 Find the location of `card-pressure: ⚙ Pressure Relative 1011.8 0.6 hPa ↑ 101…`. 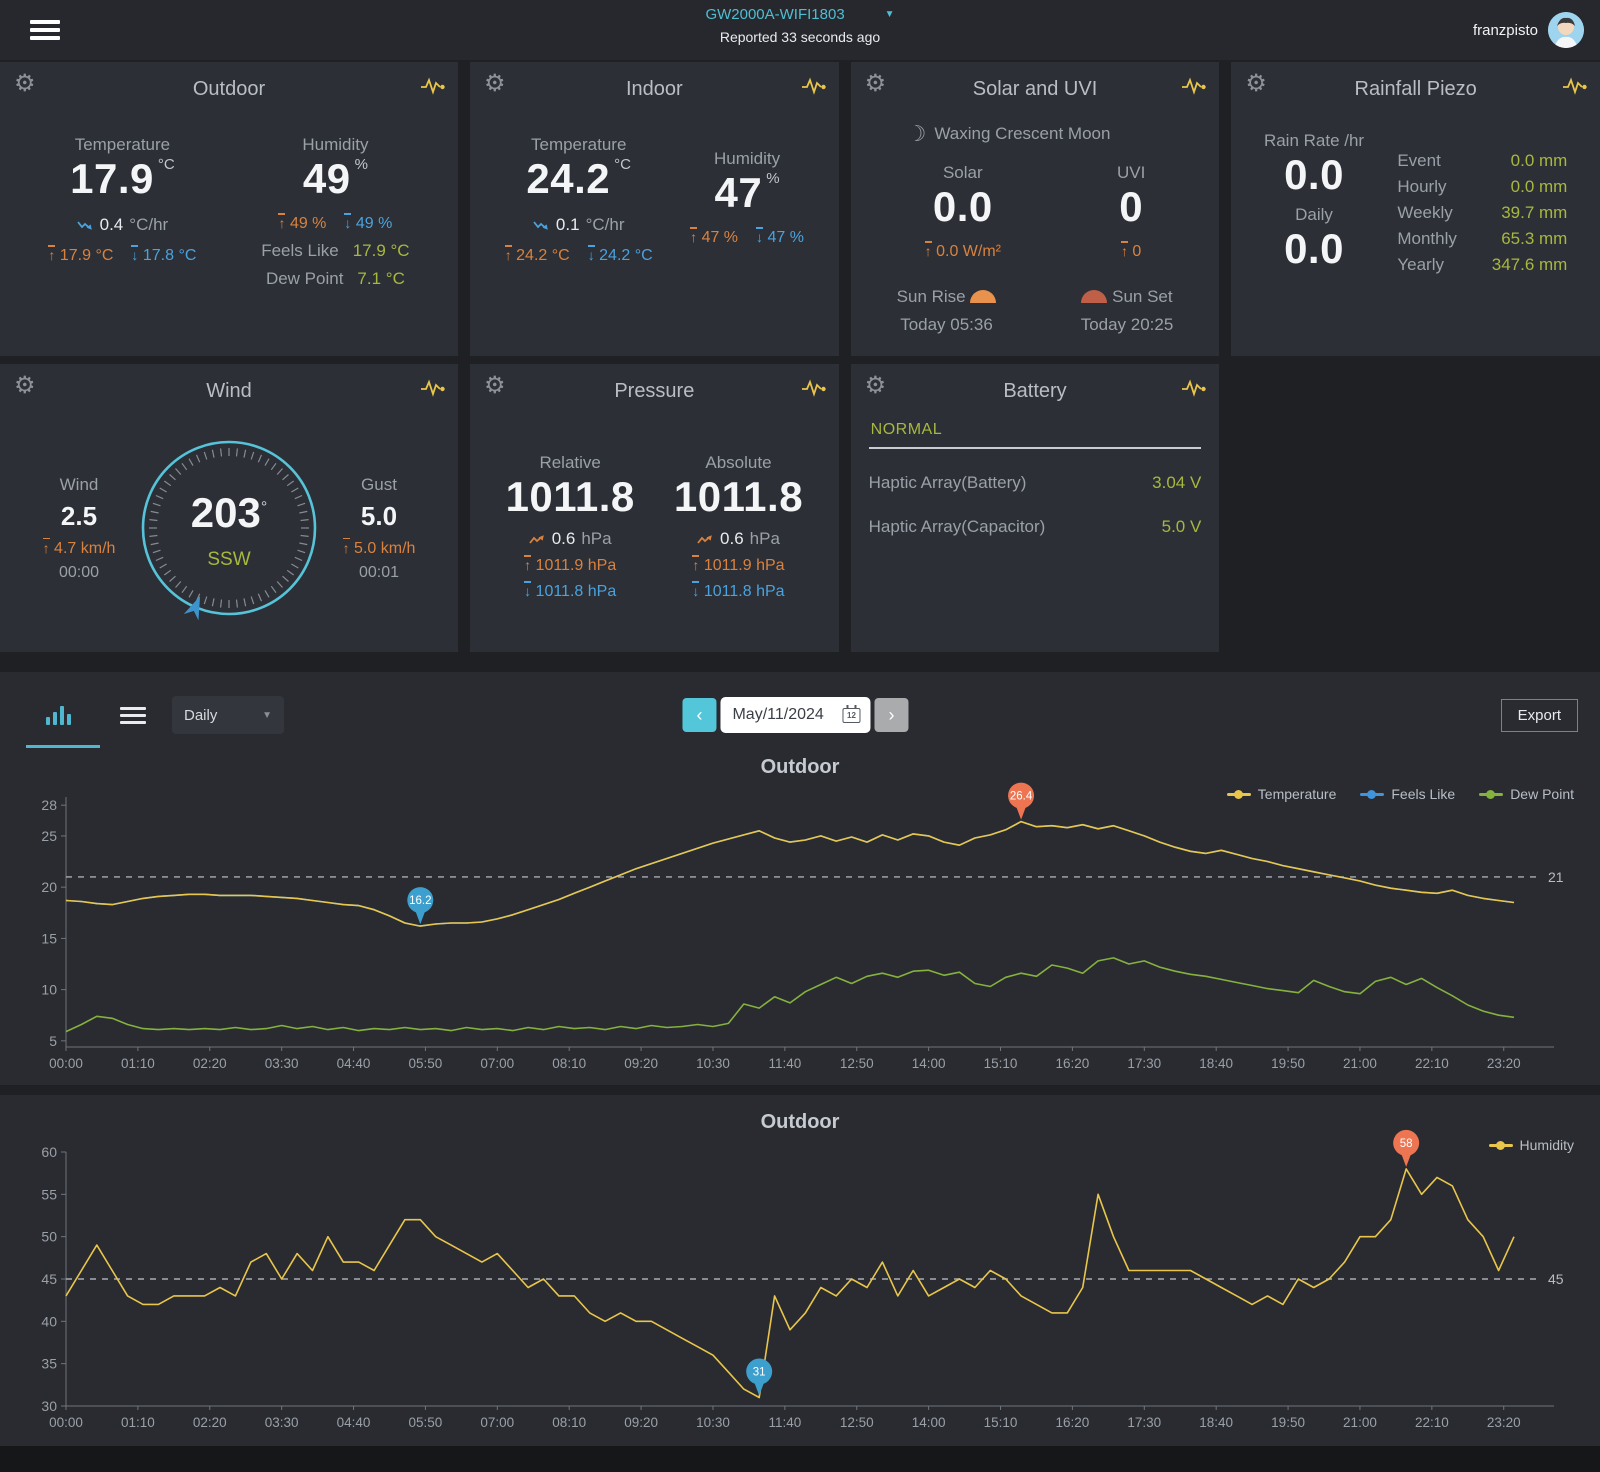

card-pressure: ⚙ Pressure Relative 1011.8 0.6 hPa ↑ 101… is located at coordinates (654, 508).